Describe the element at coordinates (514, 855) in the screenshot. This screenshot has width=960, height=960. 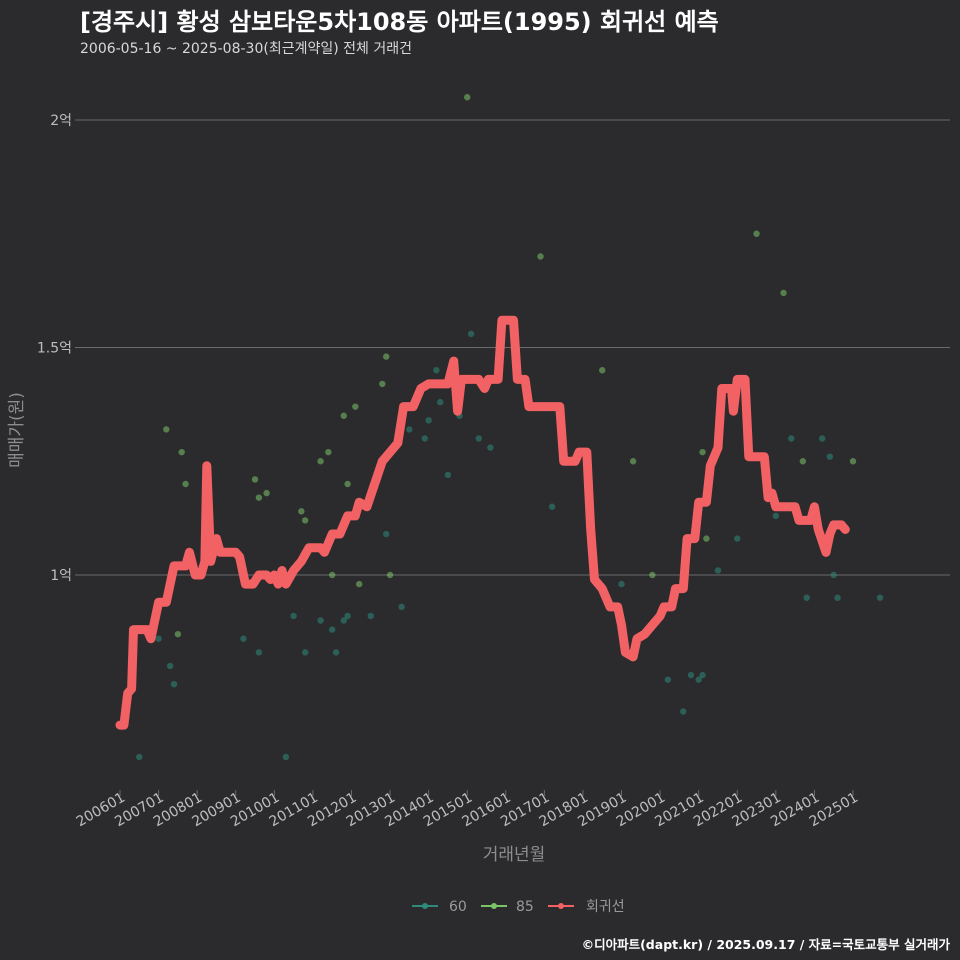
I see `x-axis-title: 거래년월` at that location.